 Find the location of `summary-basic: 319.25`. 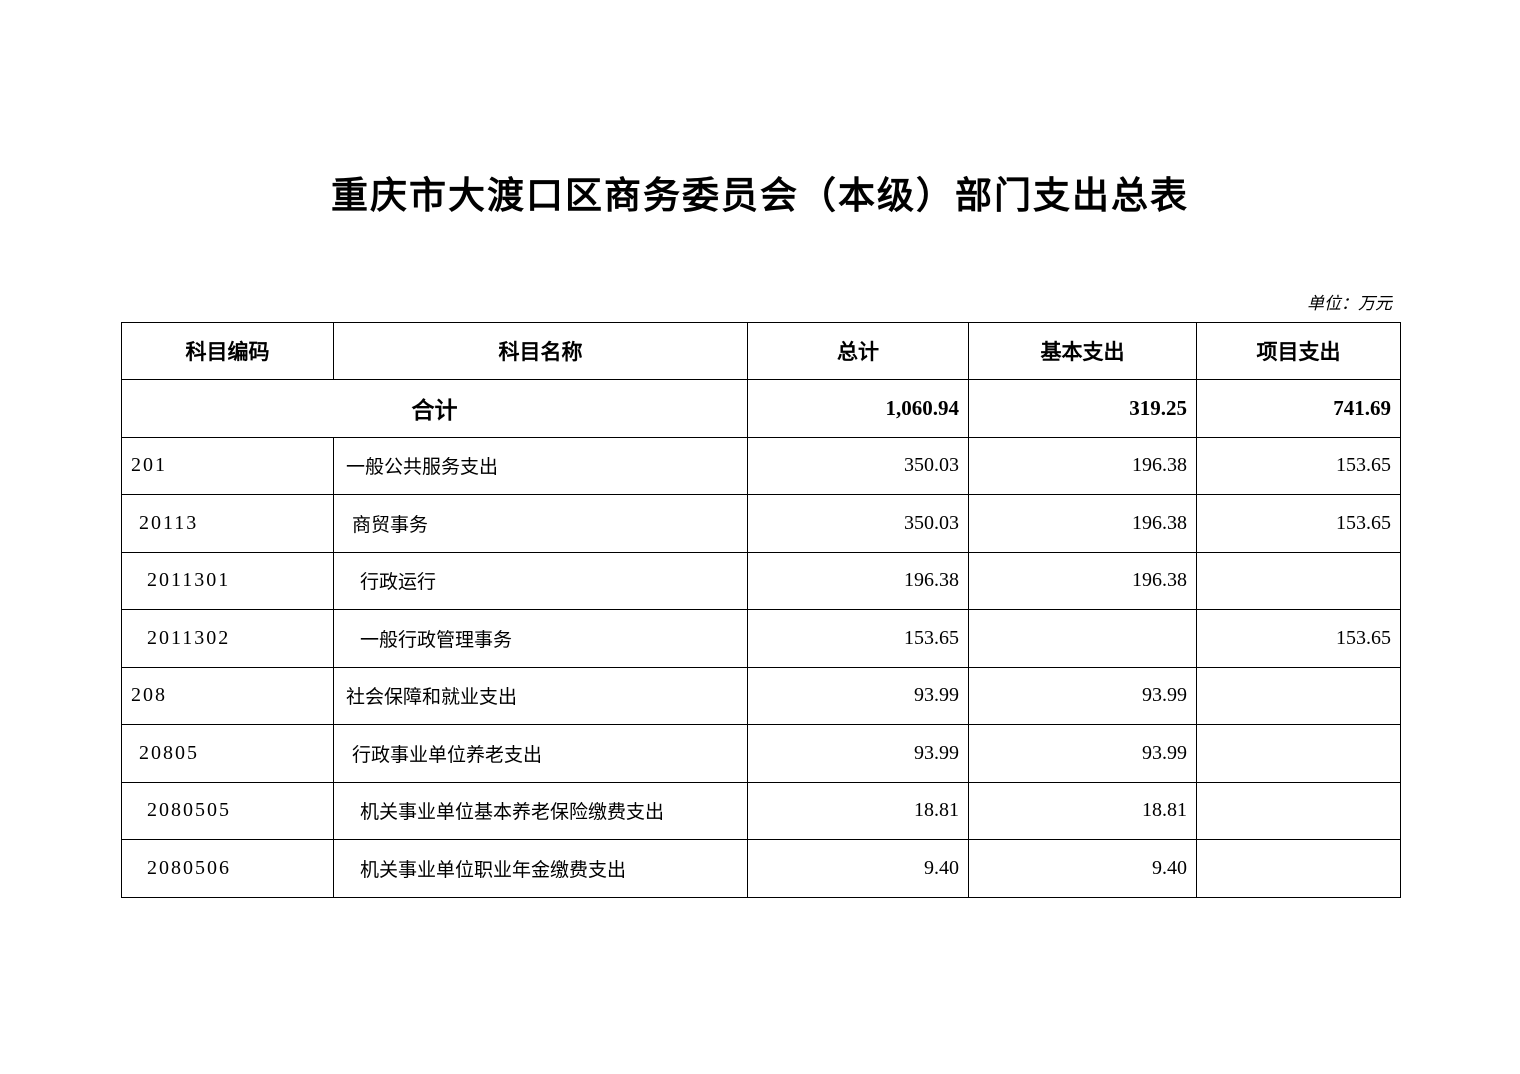

summary-basic: 319.25 is located at coordinates (1082, 408).